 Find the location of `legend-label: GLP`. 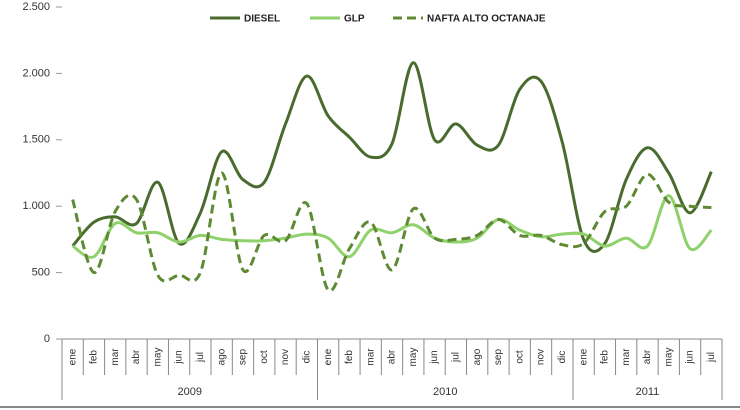

legend-label: GLP is located at coordinates (354, 19).